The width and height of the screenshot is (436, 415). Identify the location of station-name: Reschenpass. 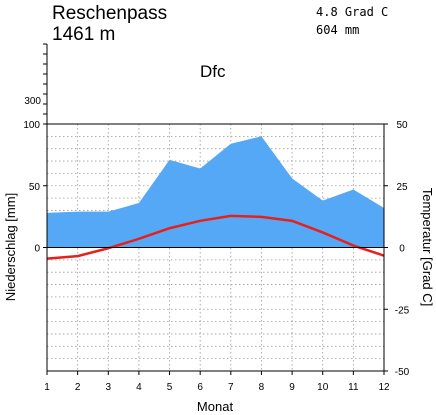
(109, 13).